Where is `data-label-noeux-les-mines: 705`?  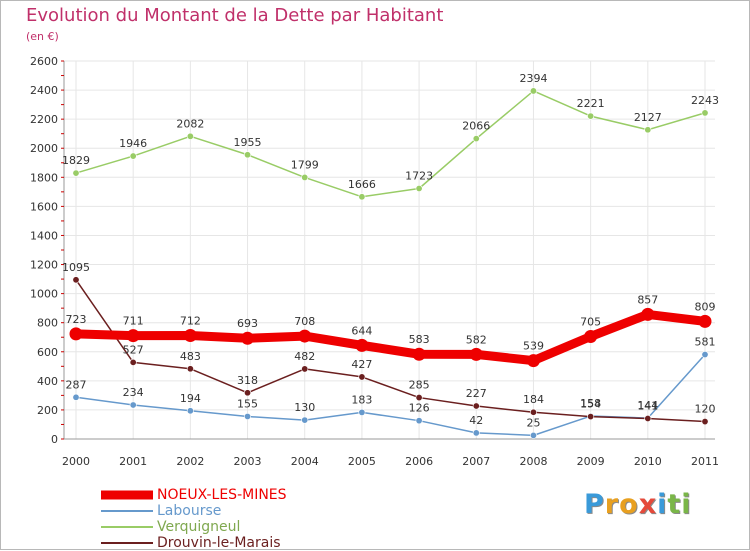 data-label-noeux-les-mines: 705 is located at coordinates (590, 322).